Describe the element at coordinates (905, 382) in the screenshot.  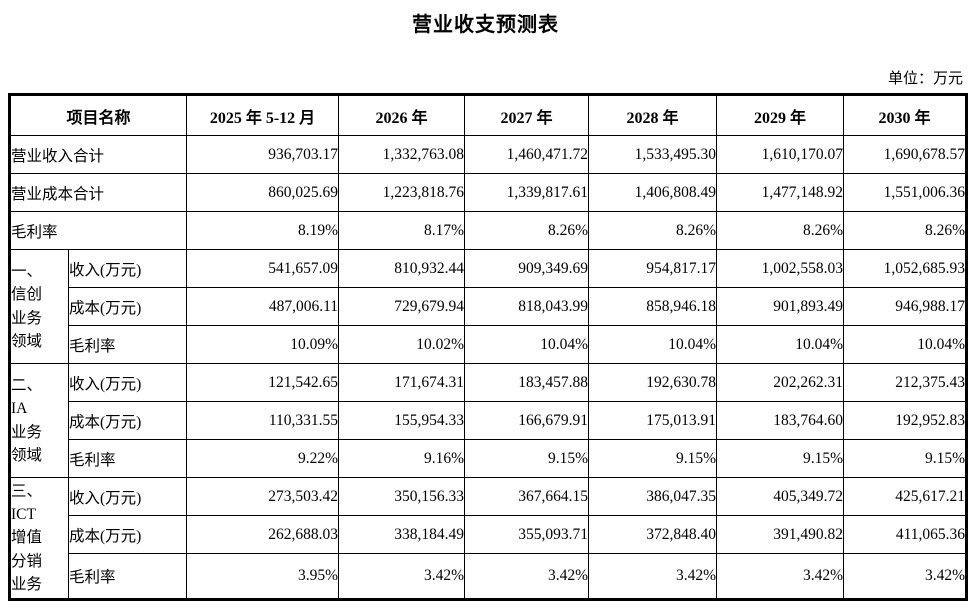
I see `value-cell: 212,375.43` at that location.